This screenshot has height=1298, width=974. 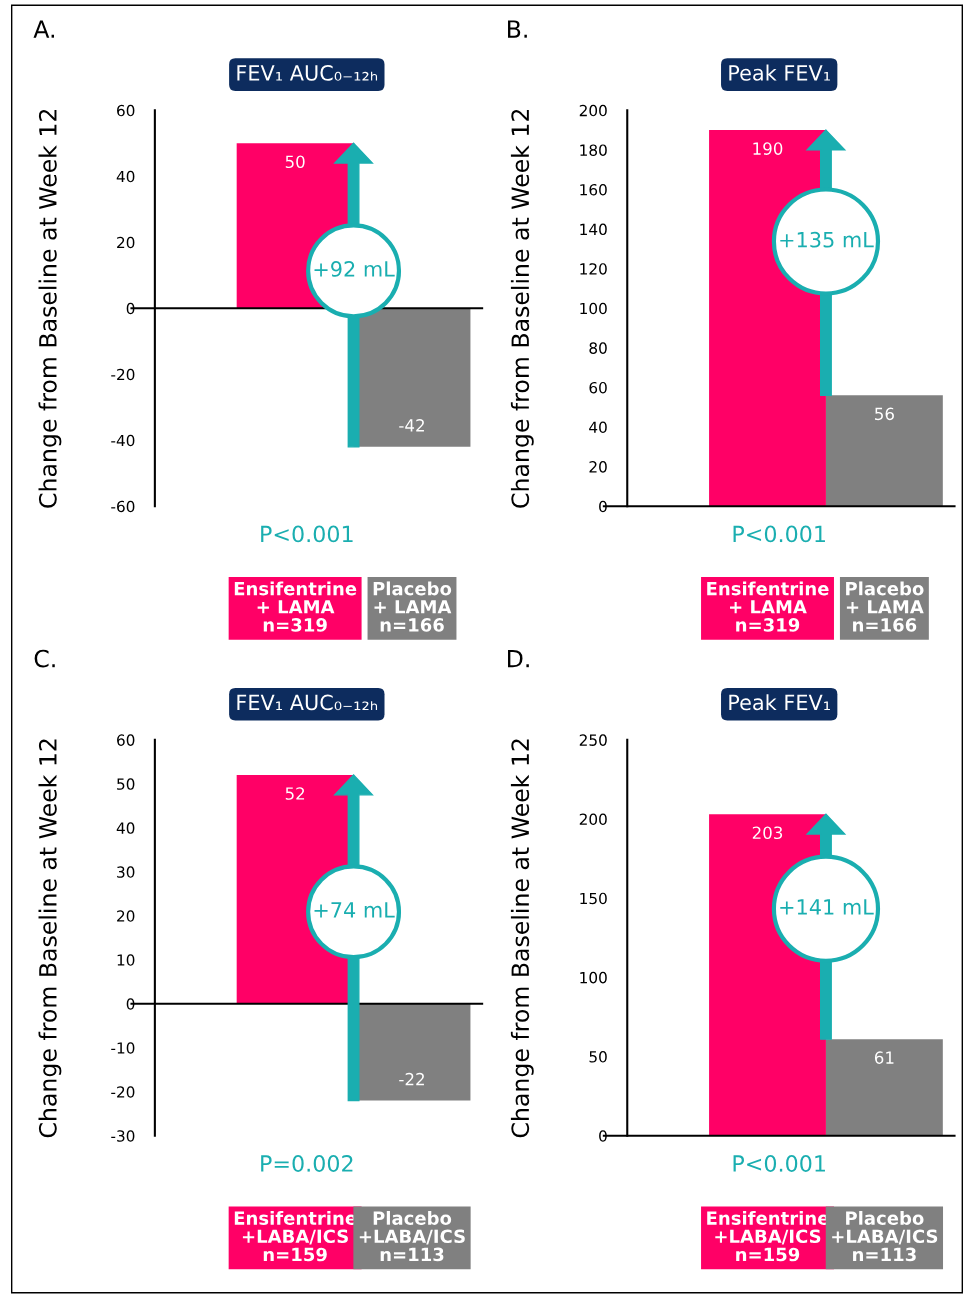 What do you see at coordinates (411, 1079) in the screenshot?
I see `data-label: -22` at bounding box center [411, 1079].